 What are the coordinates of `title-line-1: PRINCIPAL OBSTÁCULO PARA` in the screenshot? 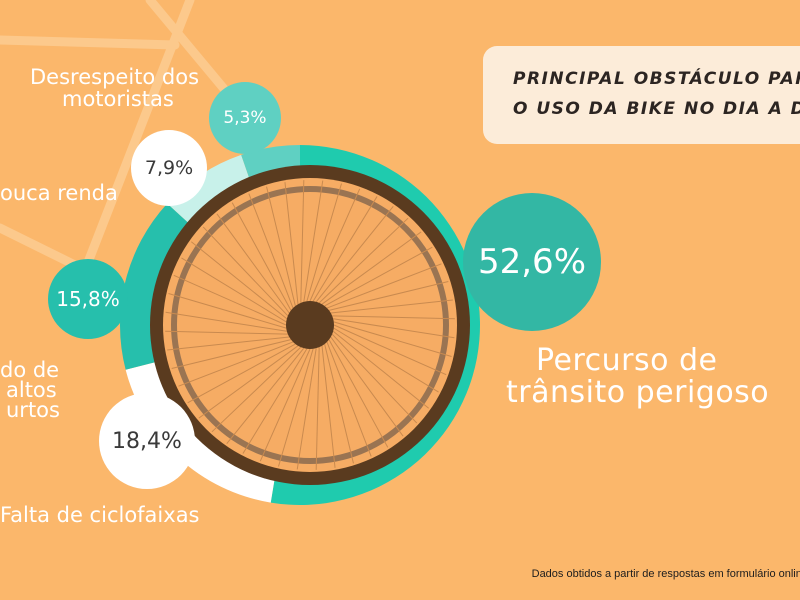 It's located at (656, 79).